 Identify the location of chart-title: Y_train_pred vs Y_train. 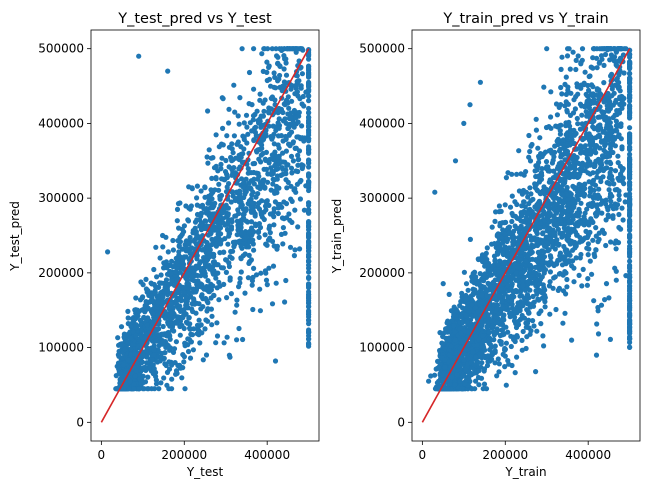
(525, 19).